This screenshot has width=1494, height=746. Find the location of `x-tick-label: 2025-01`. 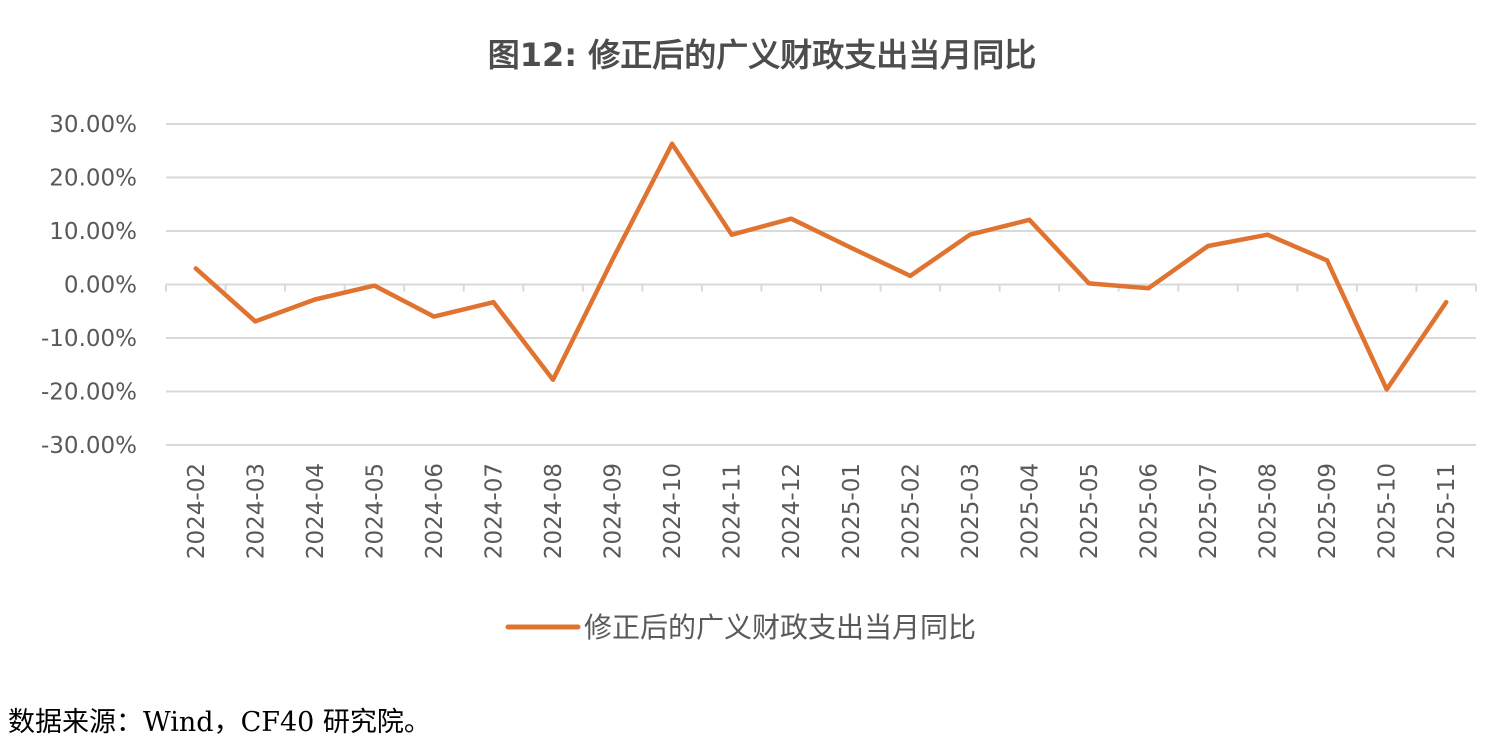

x-tick-label: 2025-01 is located at coordinates (852, 511).